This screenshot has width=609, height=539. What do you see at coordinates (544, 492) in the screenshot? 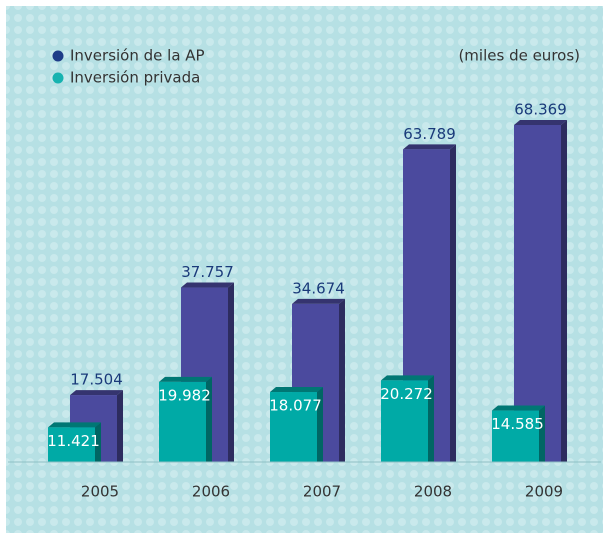
I see `x-tick-label: 2009` at bounding box center [544, 492].